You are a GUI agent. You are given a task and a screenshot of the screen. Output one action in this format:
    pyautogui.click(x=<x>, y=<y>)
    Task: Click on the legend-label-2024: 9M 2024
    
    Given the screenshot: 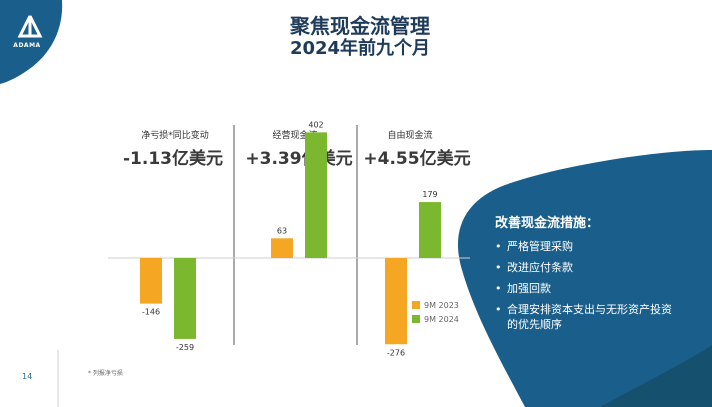 What is the action you would take?
    pyautogui.click(x=441, y=319)
    